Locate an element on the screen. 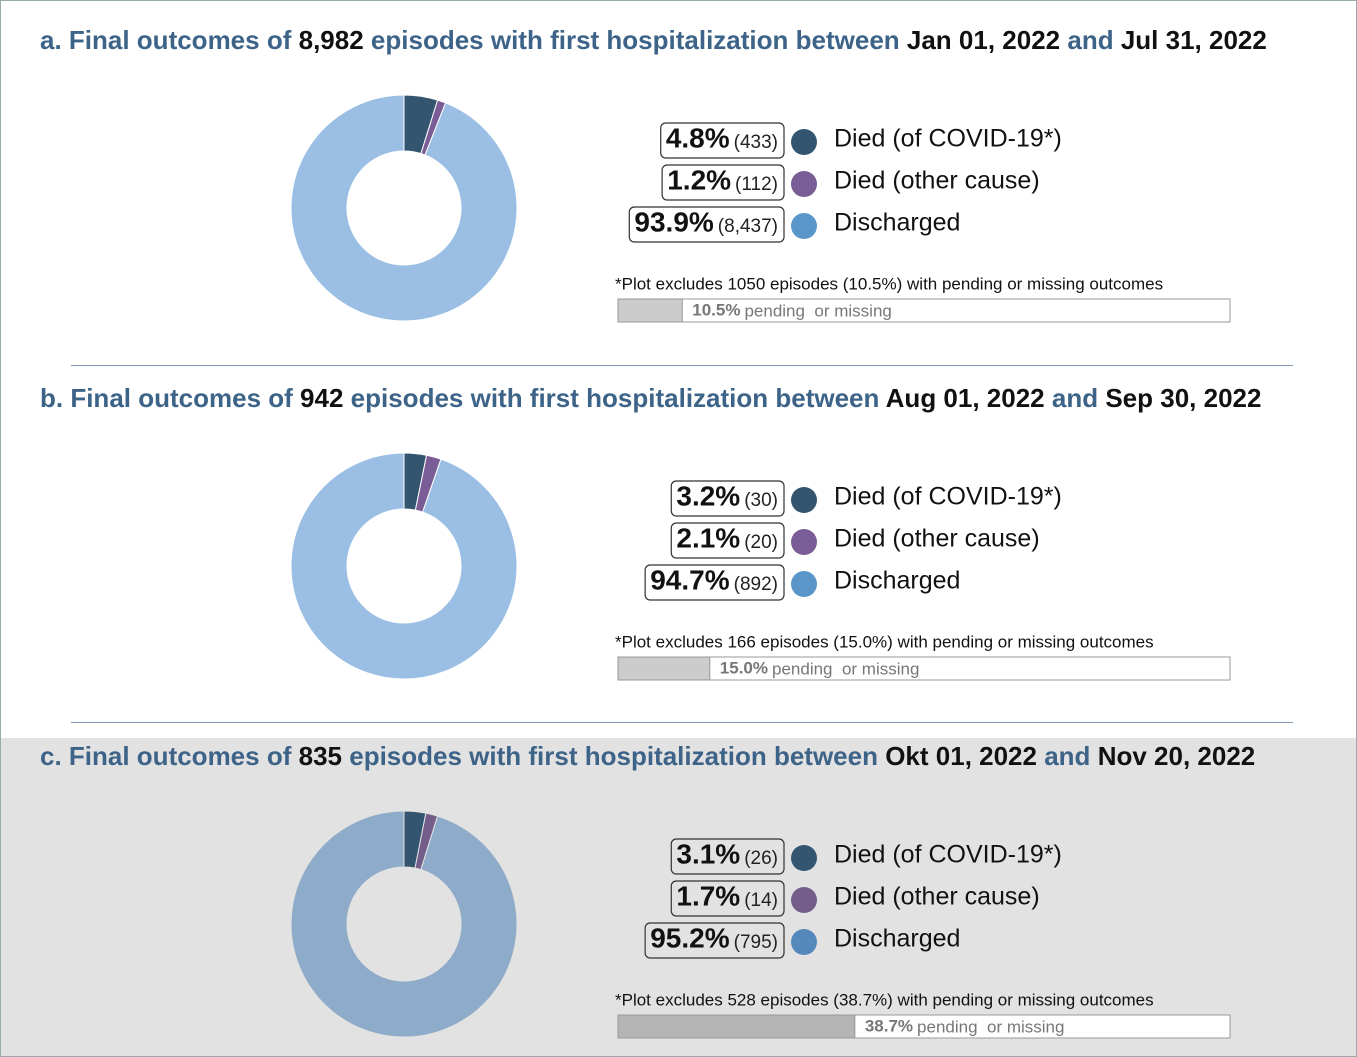 This screenshot has height=1057, width=1357. pending-label: 38.7% is located at coordinates (889, 1025).